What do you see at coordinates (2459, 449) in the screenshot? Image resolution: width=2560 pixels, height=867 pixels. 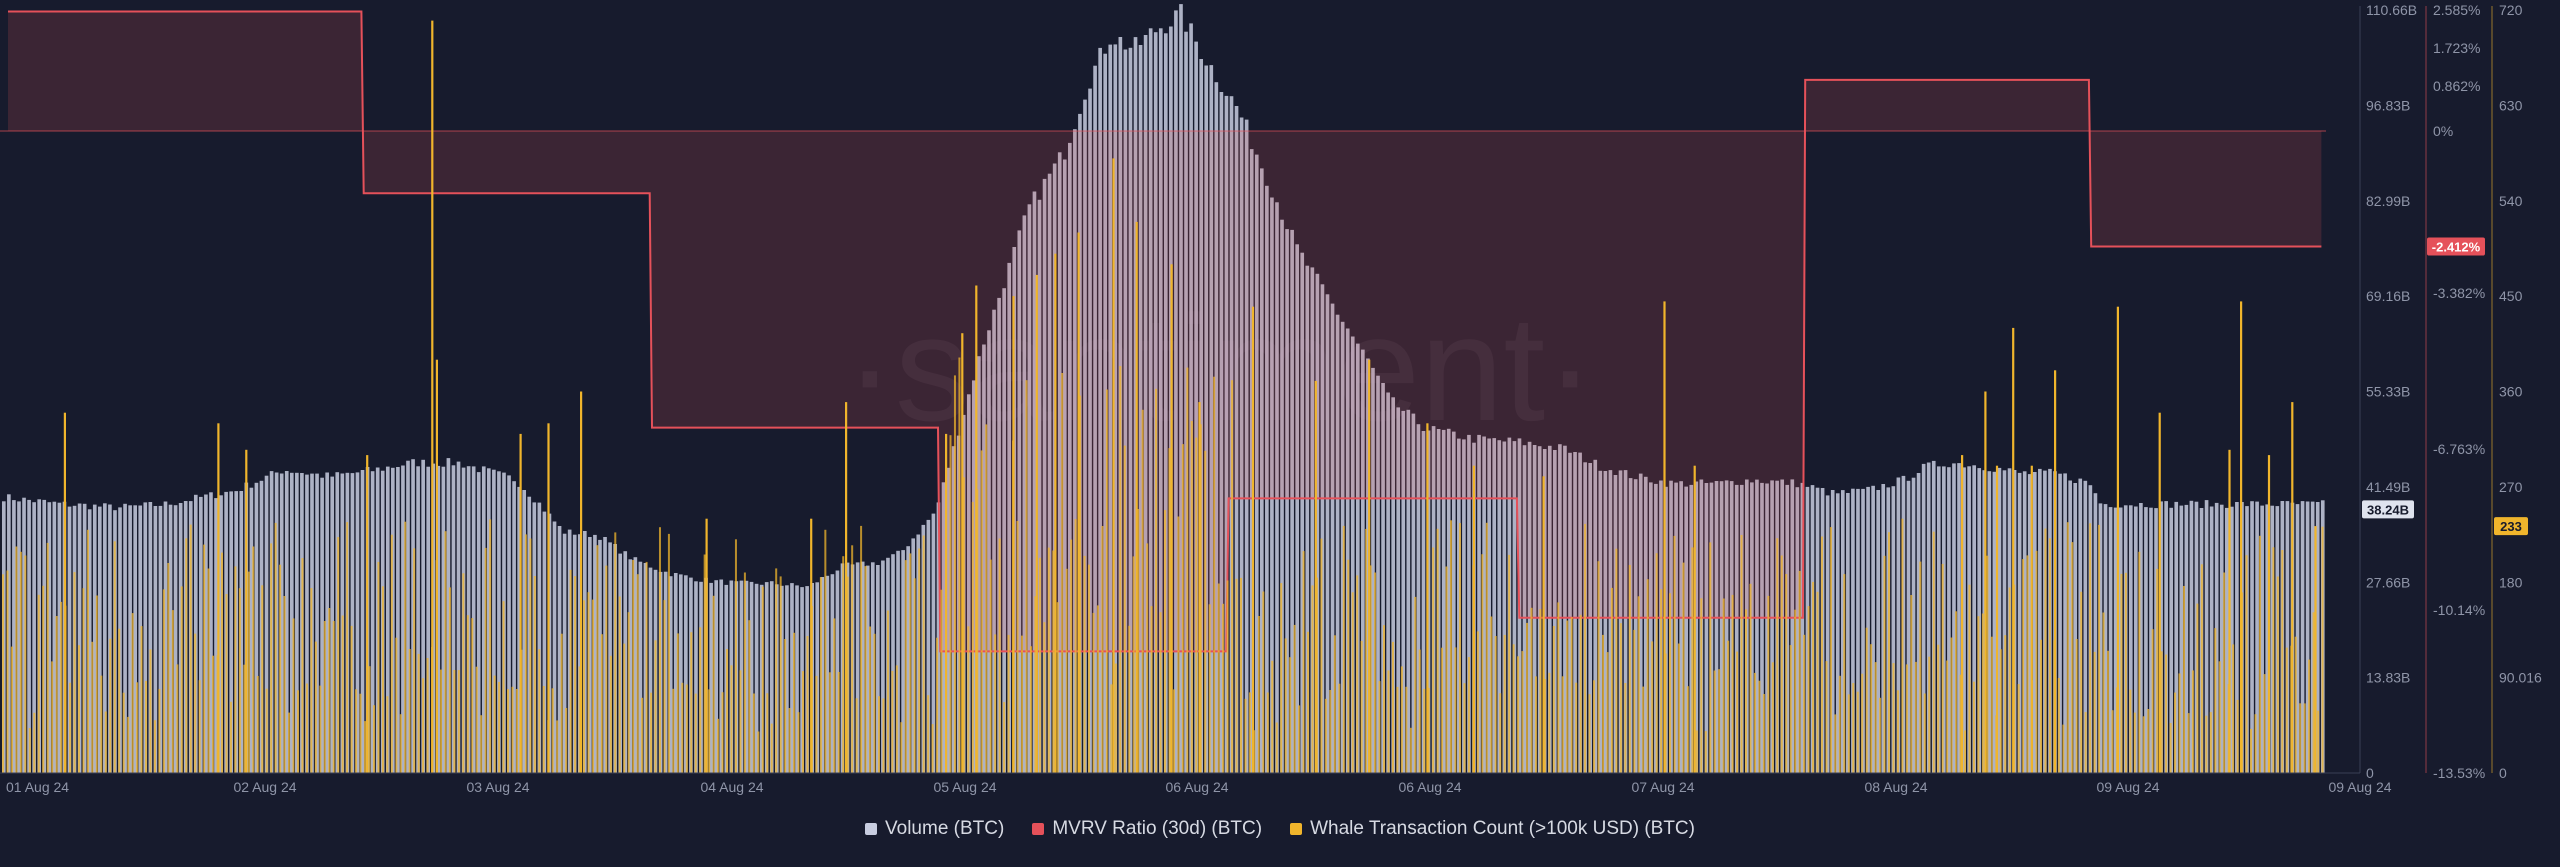 I see `mvrv-tick-label: -6.763%` at bounding box center [2459, 449].